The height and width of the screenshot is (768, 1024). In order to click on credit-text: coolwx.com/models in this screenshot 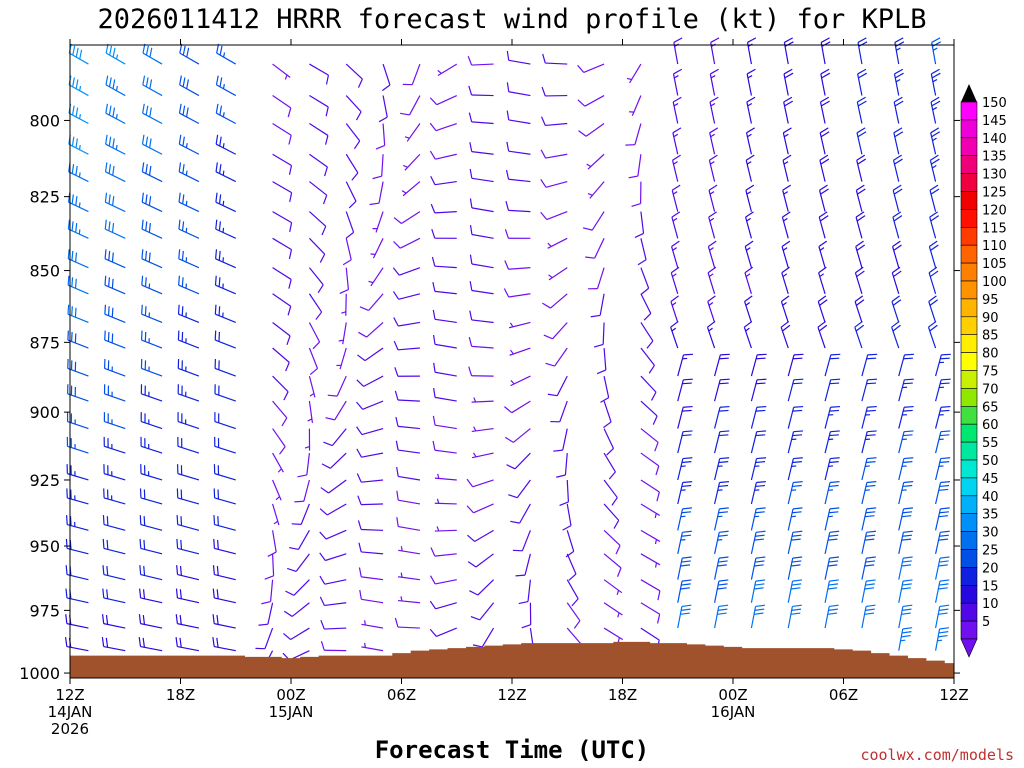, I will do `click(937, 755)`.